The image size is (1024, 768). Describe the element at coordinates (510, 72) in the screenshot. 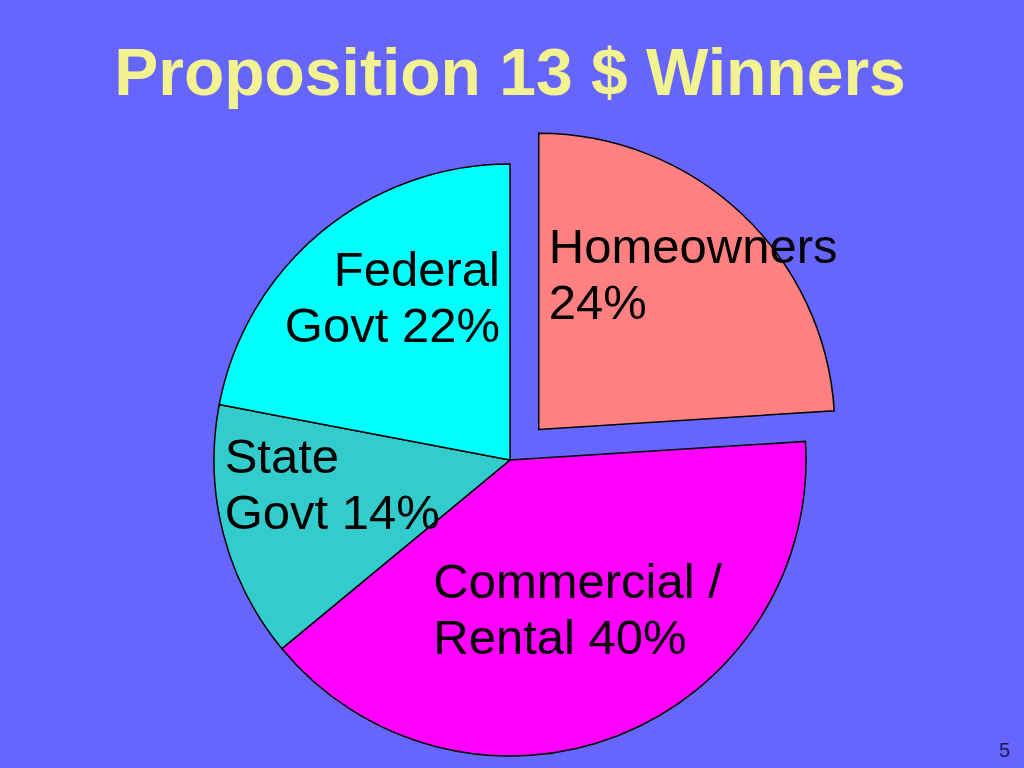

I see `chart-title: Proposition 13 $ Winners` at that location.